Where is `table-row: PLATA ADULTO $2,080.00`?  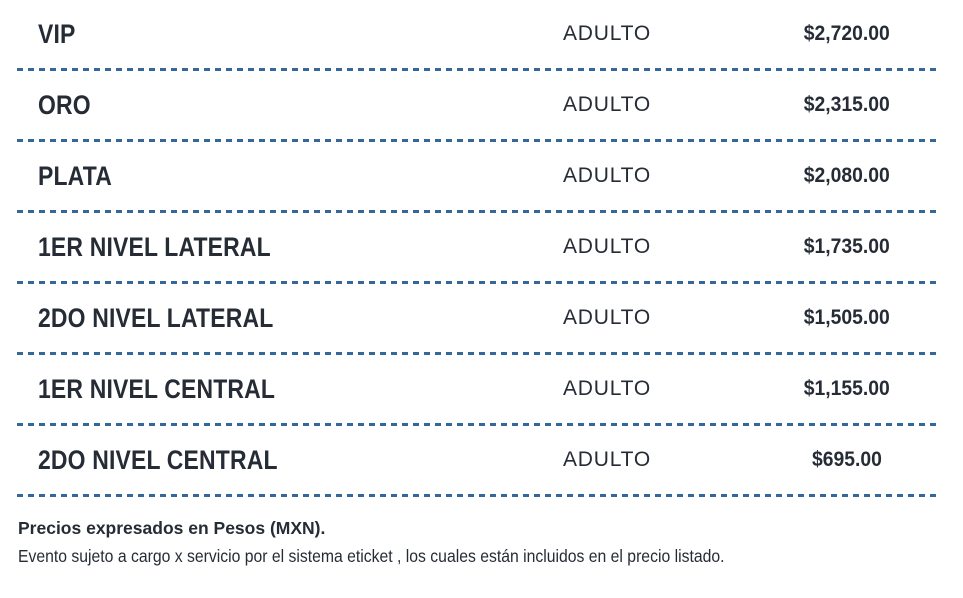
table-row: PLATA ADULTO $2,080.00 is located at coordinates (481, 176).